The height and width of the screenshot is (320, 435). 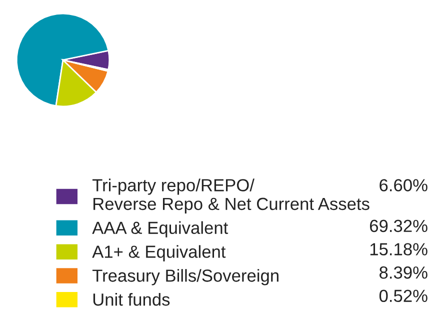 What do you see at coordinates (160, 229) in the screenshot?
I see `legend-label: AAA & Equivalent` at bounding box center [160, 229].